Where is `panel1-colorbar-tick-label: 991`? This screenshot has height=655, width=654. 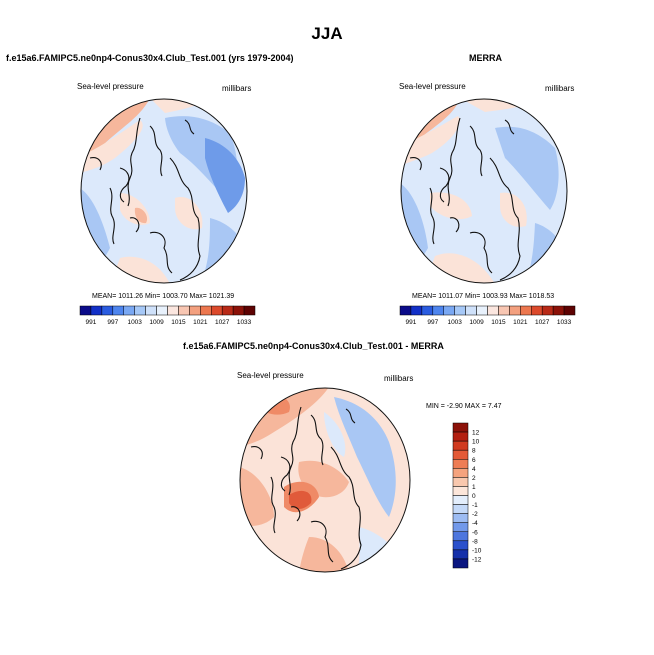
panel1-colorbar-tick-label: 991 is located at coordinates (91, 322).